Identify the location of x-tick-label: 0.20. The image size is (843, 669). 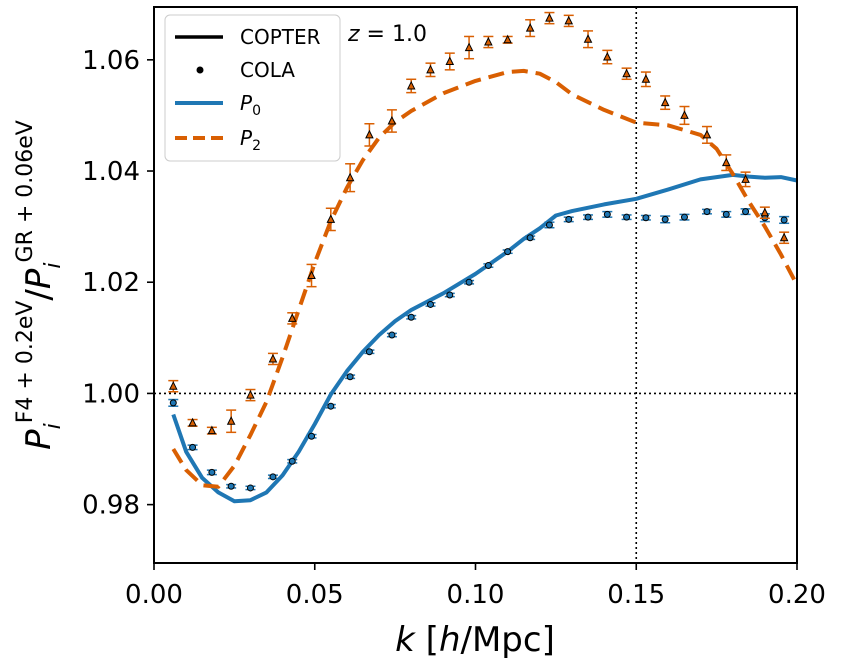
(797, 595).